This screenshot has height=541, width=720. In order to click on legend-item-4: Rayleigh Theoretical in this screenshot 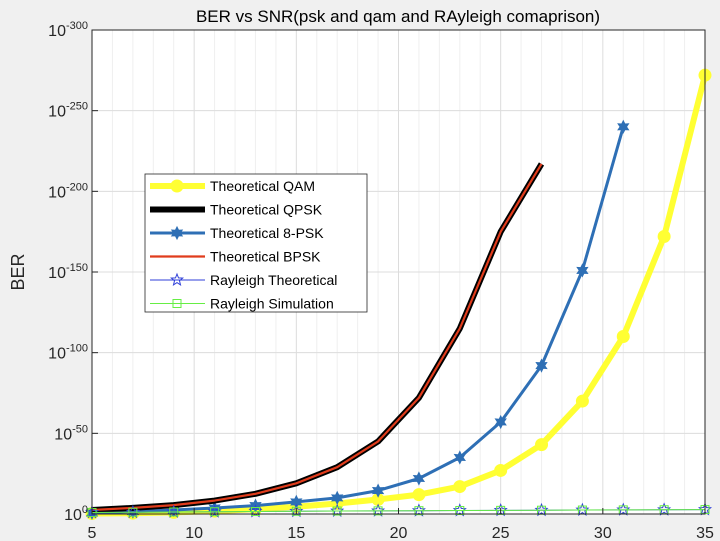, I will do `click(243, 280)`.